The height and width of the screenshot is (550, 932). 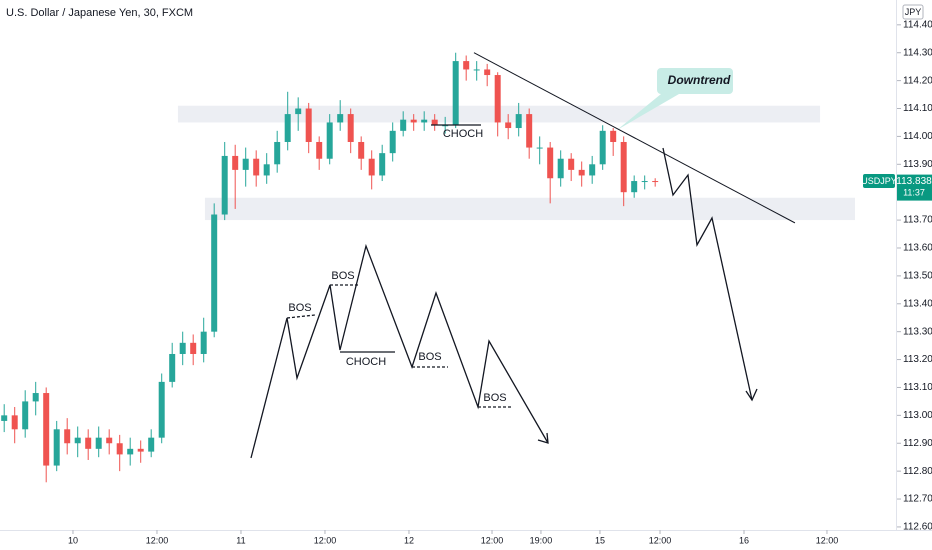 I want to click on arrow-head, so click(x=543, y=438).